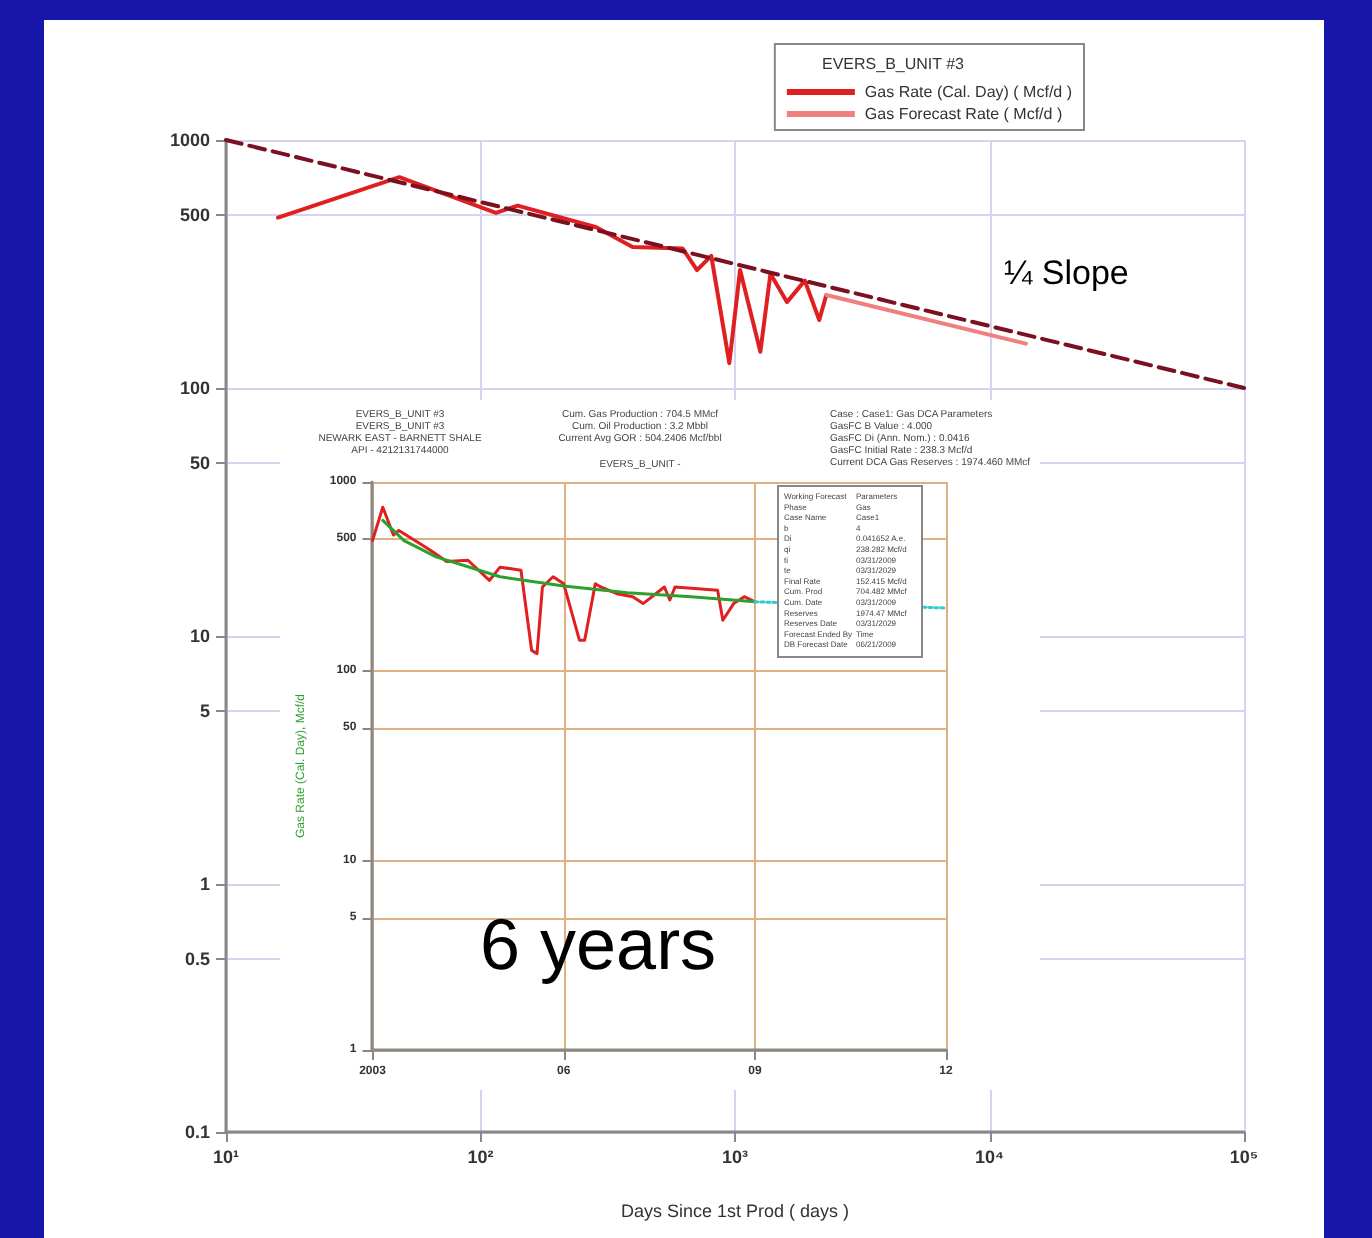  I want to click on y-tick-label: 50, so click(199, 462).